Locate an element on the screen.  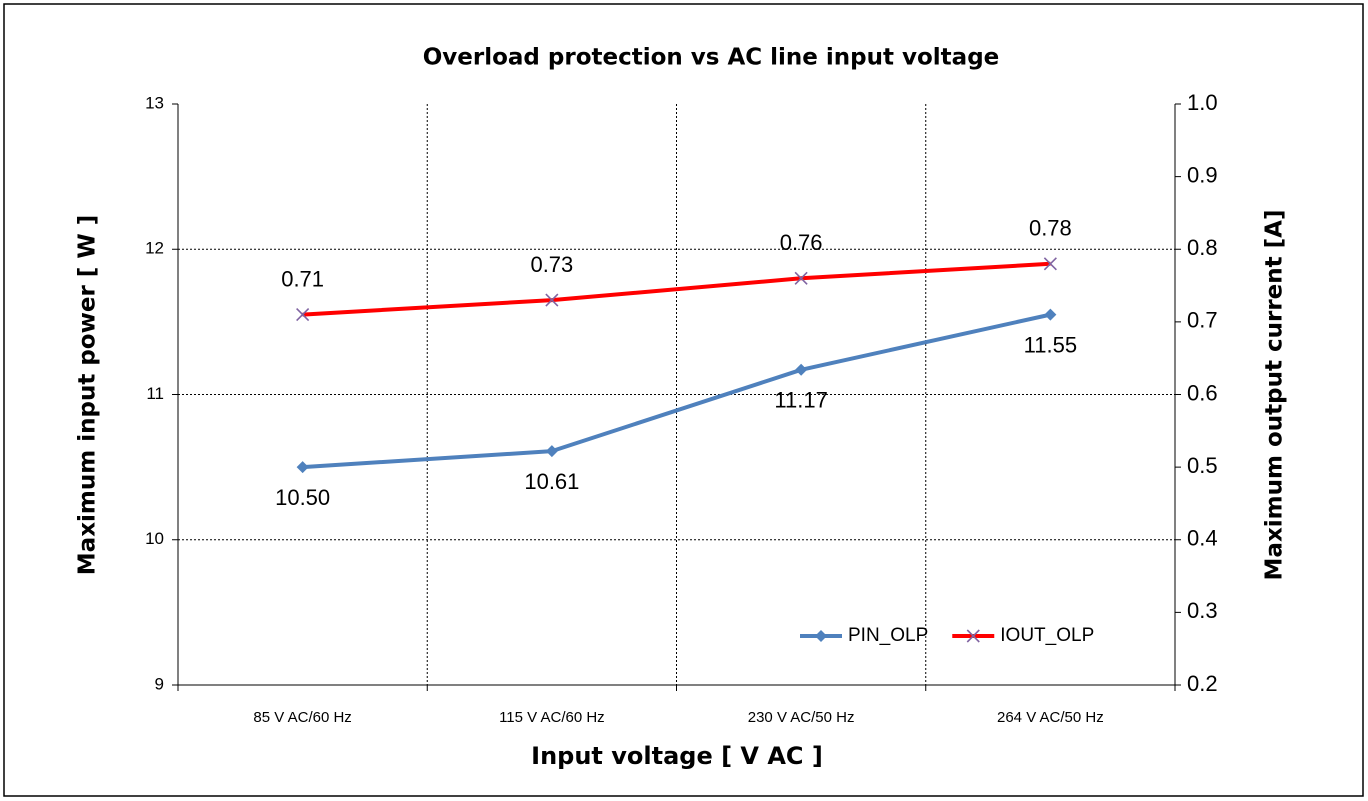
legend-item: IOUT_OLP is located at coordinates (1023, 635).